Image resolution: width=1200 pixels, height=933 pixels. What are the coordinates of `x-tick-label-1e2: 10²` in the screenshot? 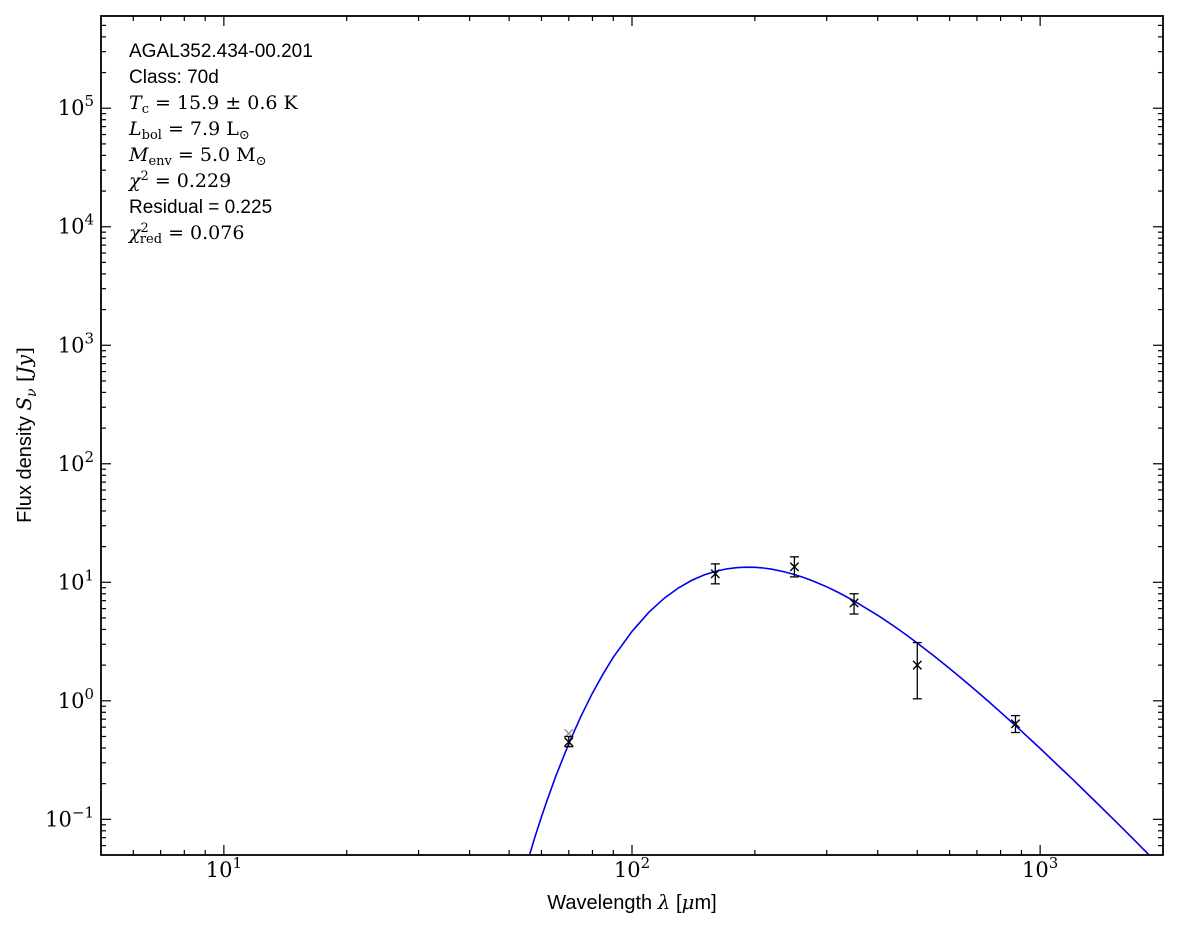 It's located at (632, 868).